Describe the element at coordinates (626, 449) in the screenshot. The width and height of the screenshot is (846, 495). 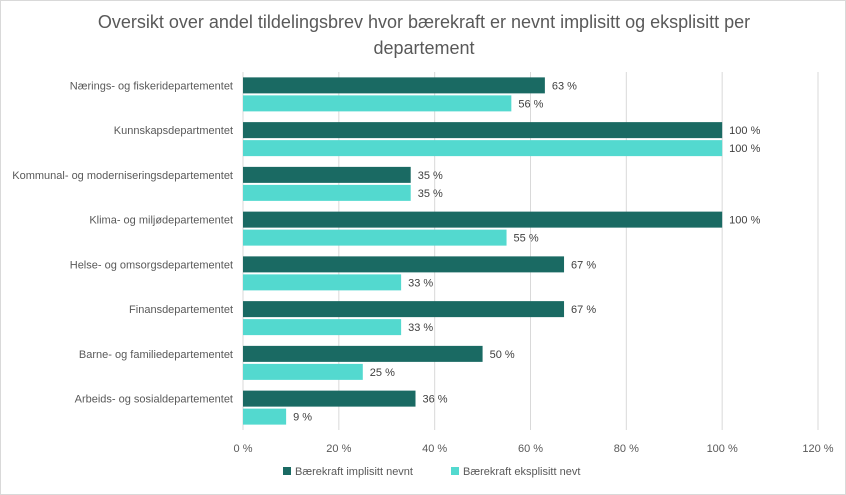
I see `x-tick-label: 80 %` at that location.